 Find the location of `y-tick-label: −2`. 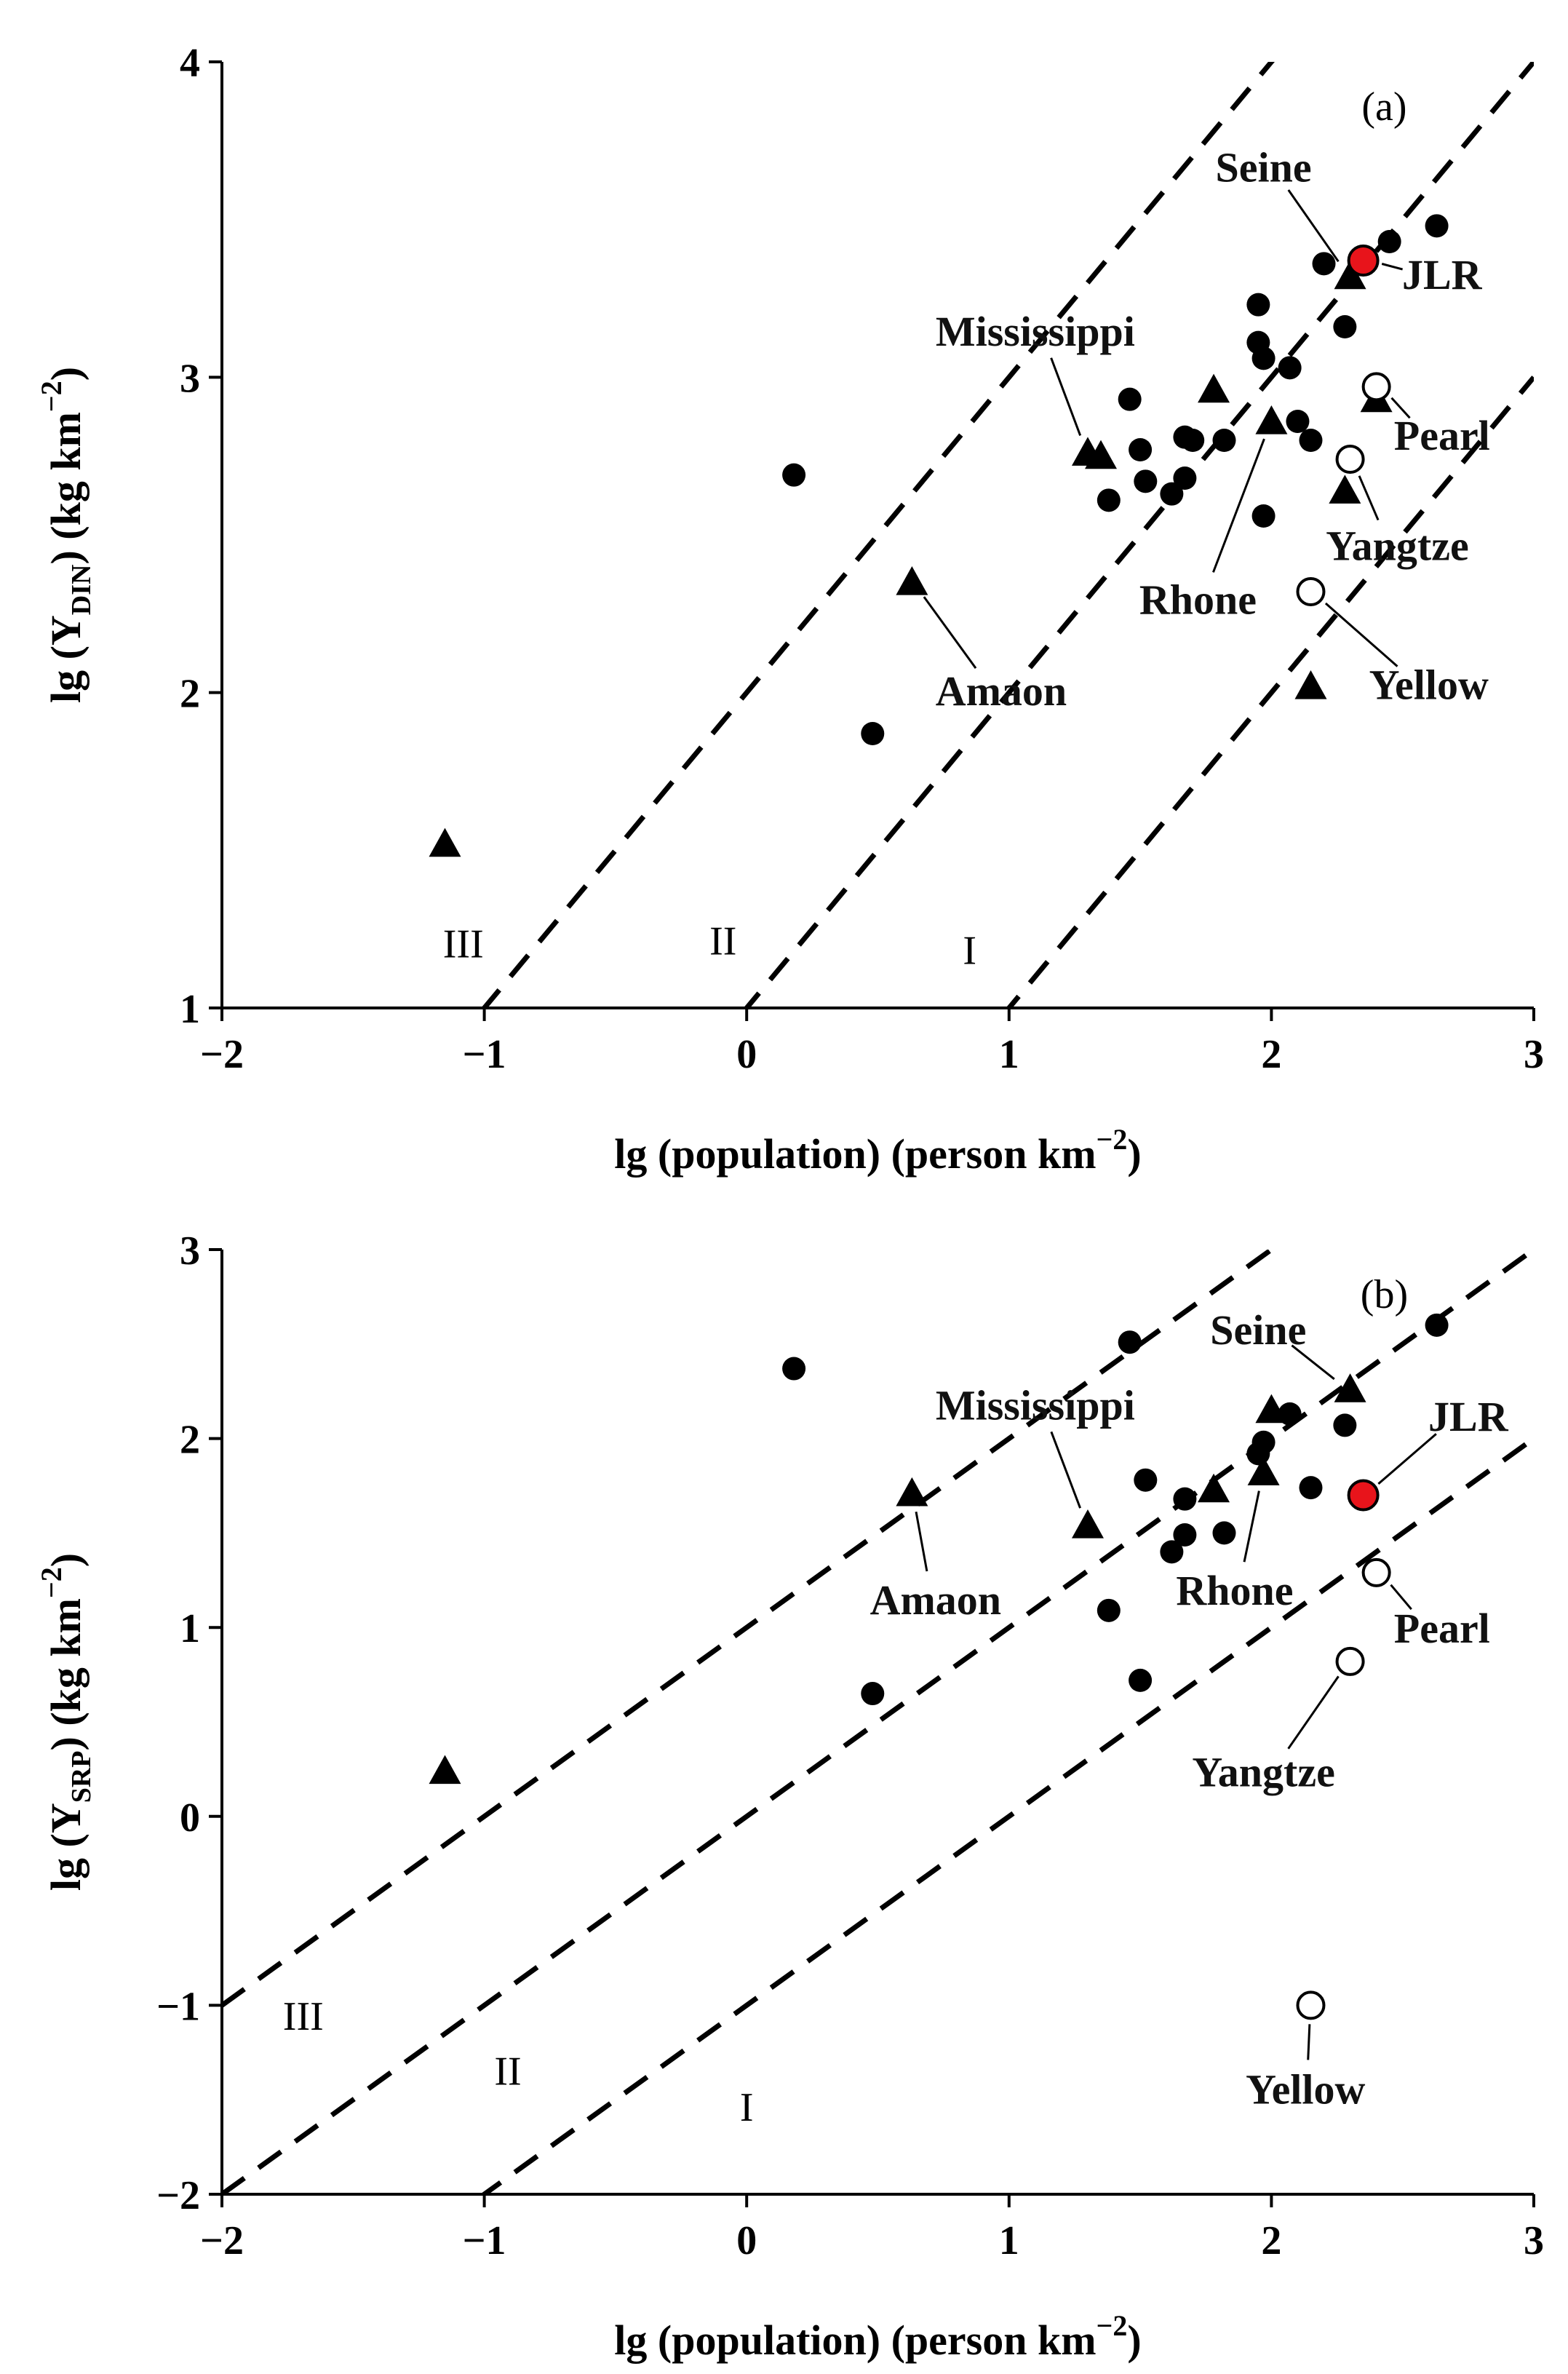

y-tick-label: −2 is located at coordinates (178, 2195).